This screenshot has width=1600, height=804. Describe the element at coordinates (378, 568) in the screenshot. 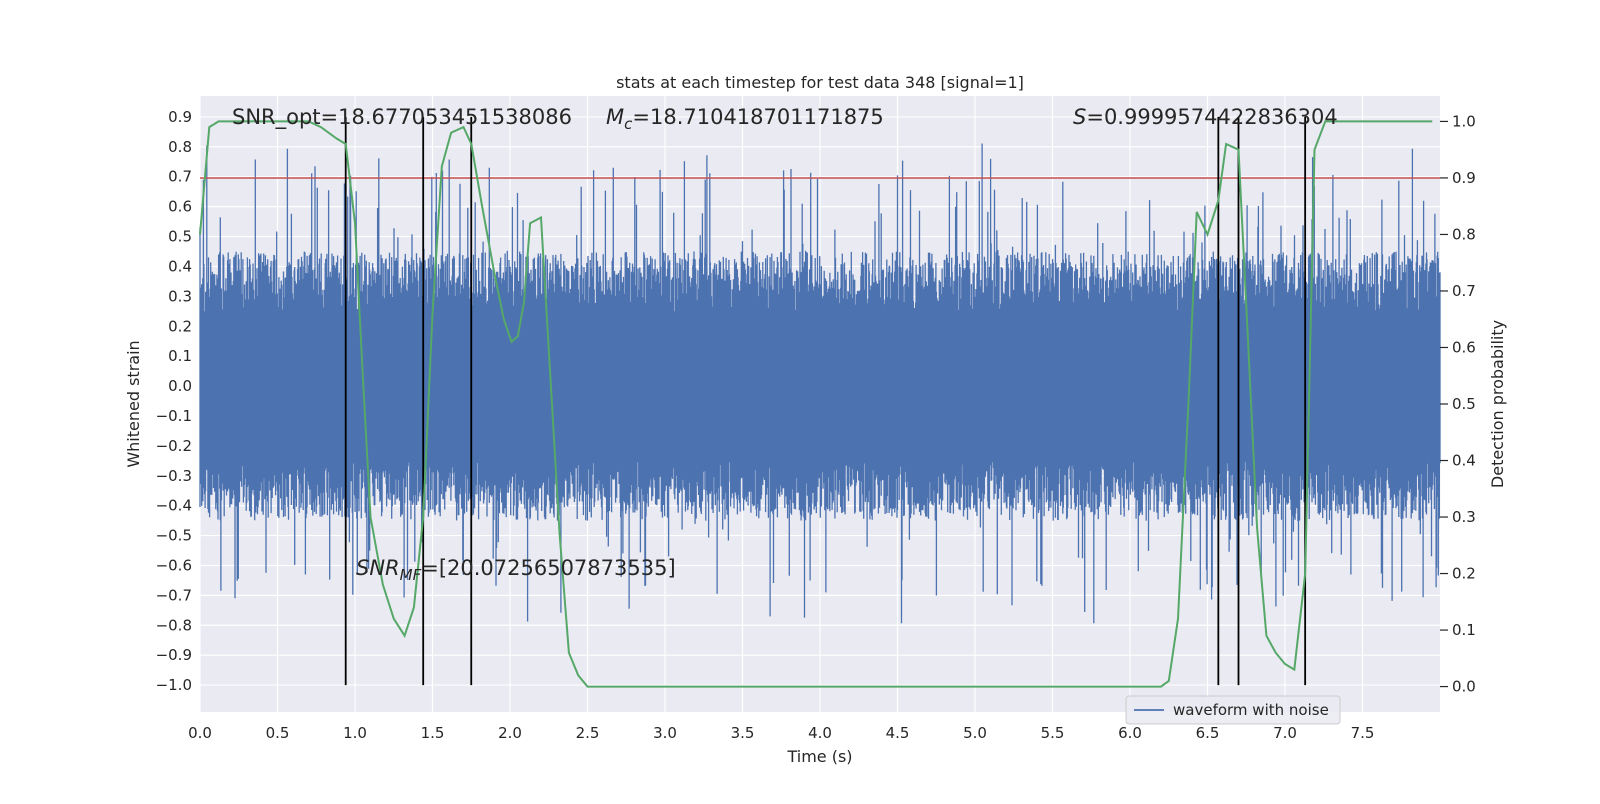

I see `annotation-snr-mf-symbol: SNR` at that location.